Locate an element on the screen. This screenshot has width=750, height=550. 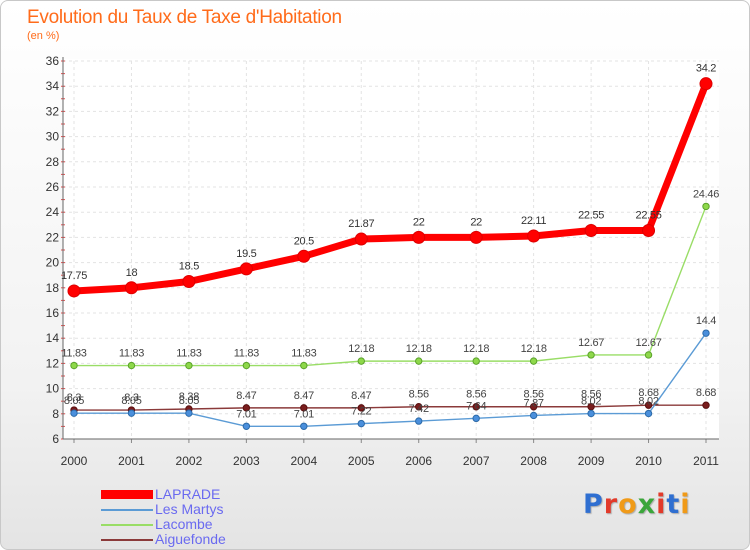
data-label: 7.87 is located at coordinates (534, 403).